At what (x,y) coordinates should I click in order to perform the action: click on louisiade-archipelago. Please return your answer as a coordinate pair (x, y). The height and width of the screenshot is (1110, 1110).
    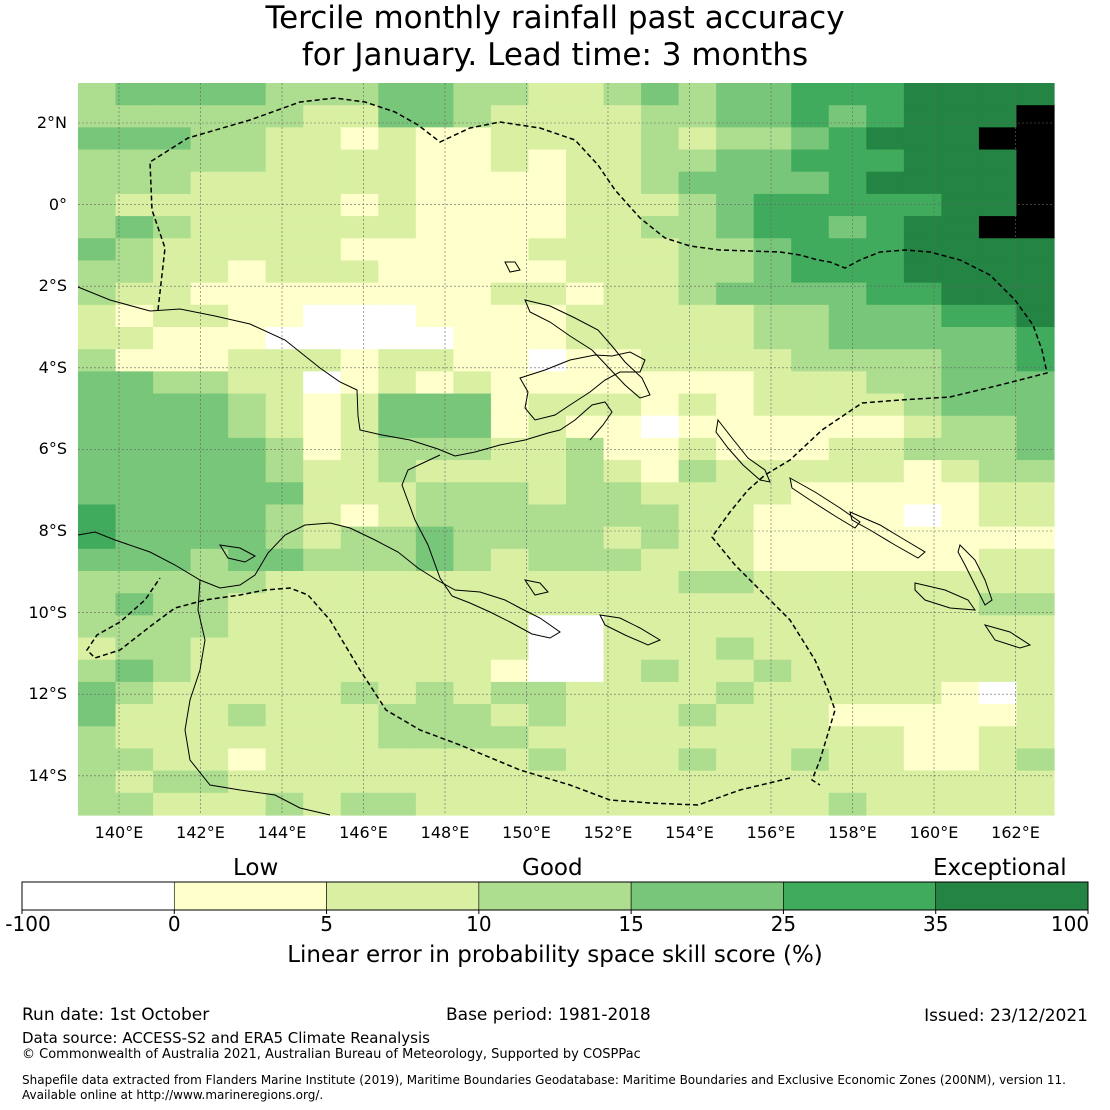
    Looking at the image, I should click on (630, 630).